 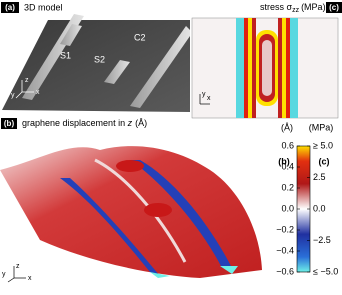 What do you see at coordinates (324, 161) in the screenshot?
I see `colorbar-tag: (c)` at bounding box center [324, 161].